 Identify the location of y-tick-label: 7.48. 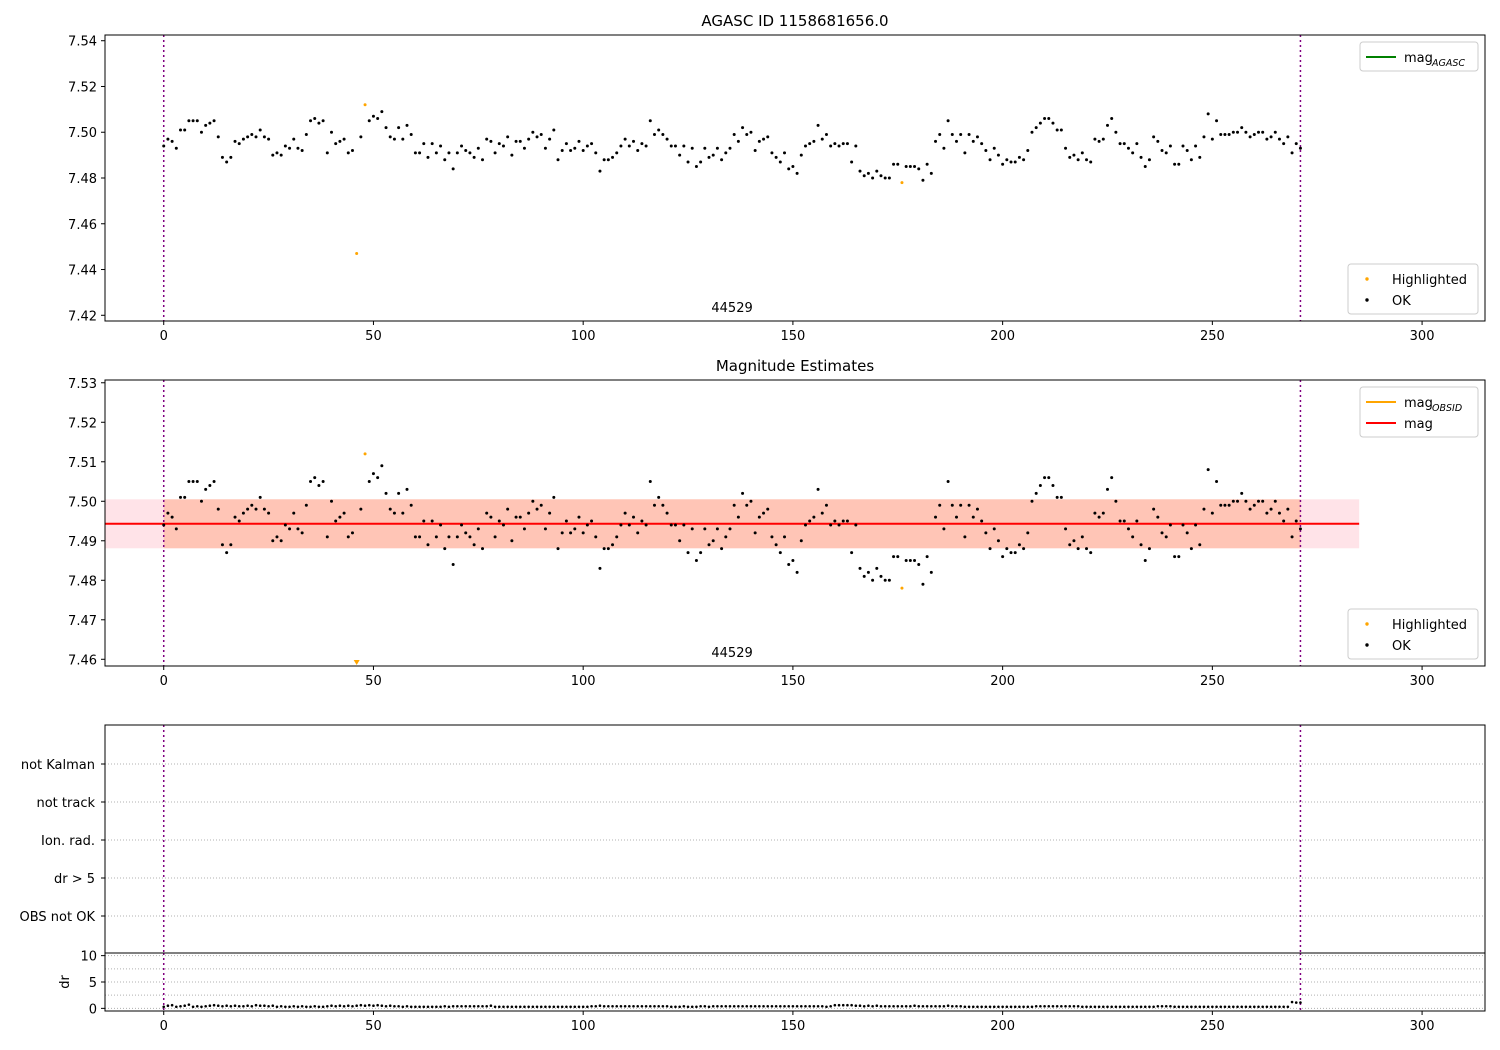
(82, 581).